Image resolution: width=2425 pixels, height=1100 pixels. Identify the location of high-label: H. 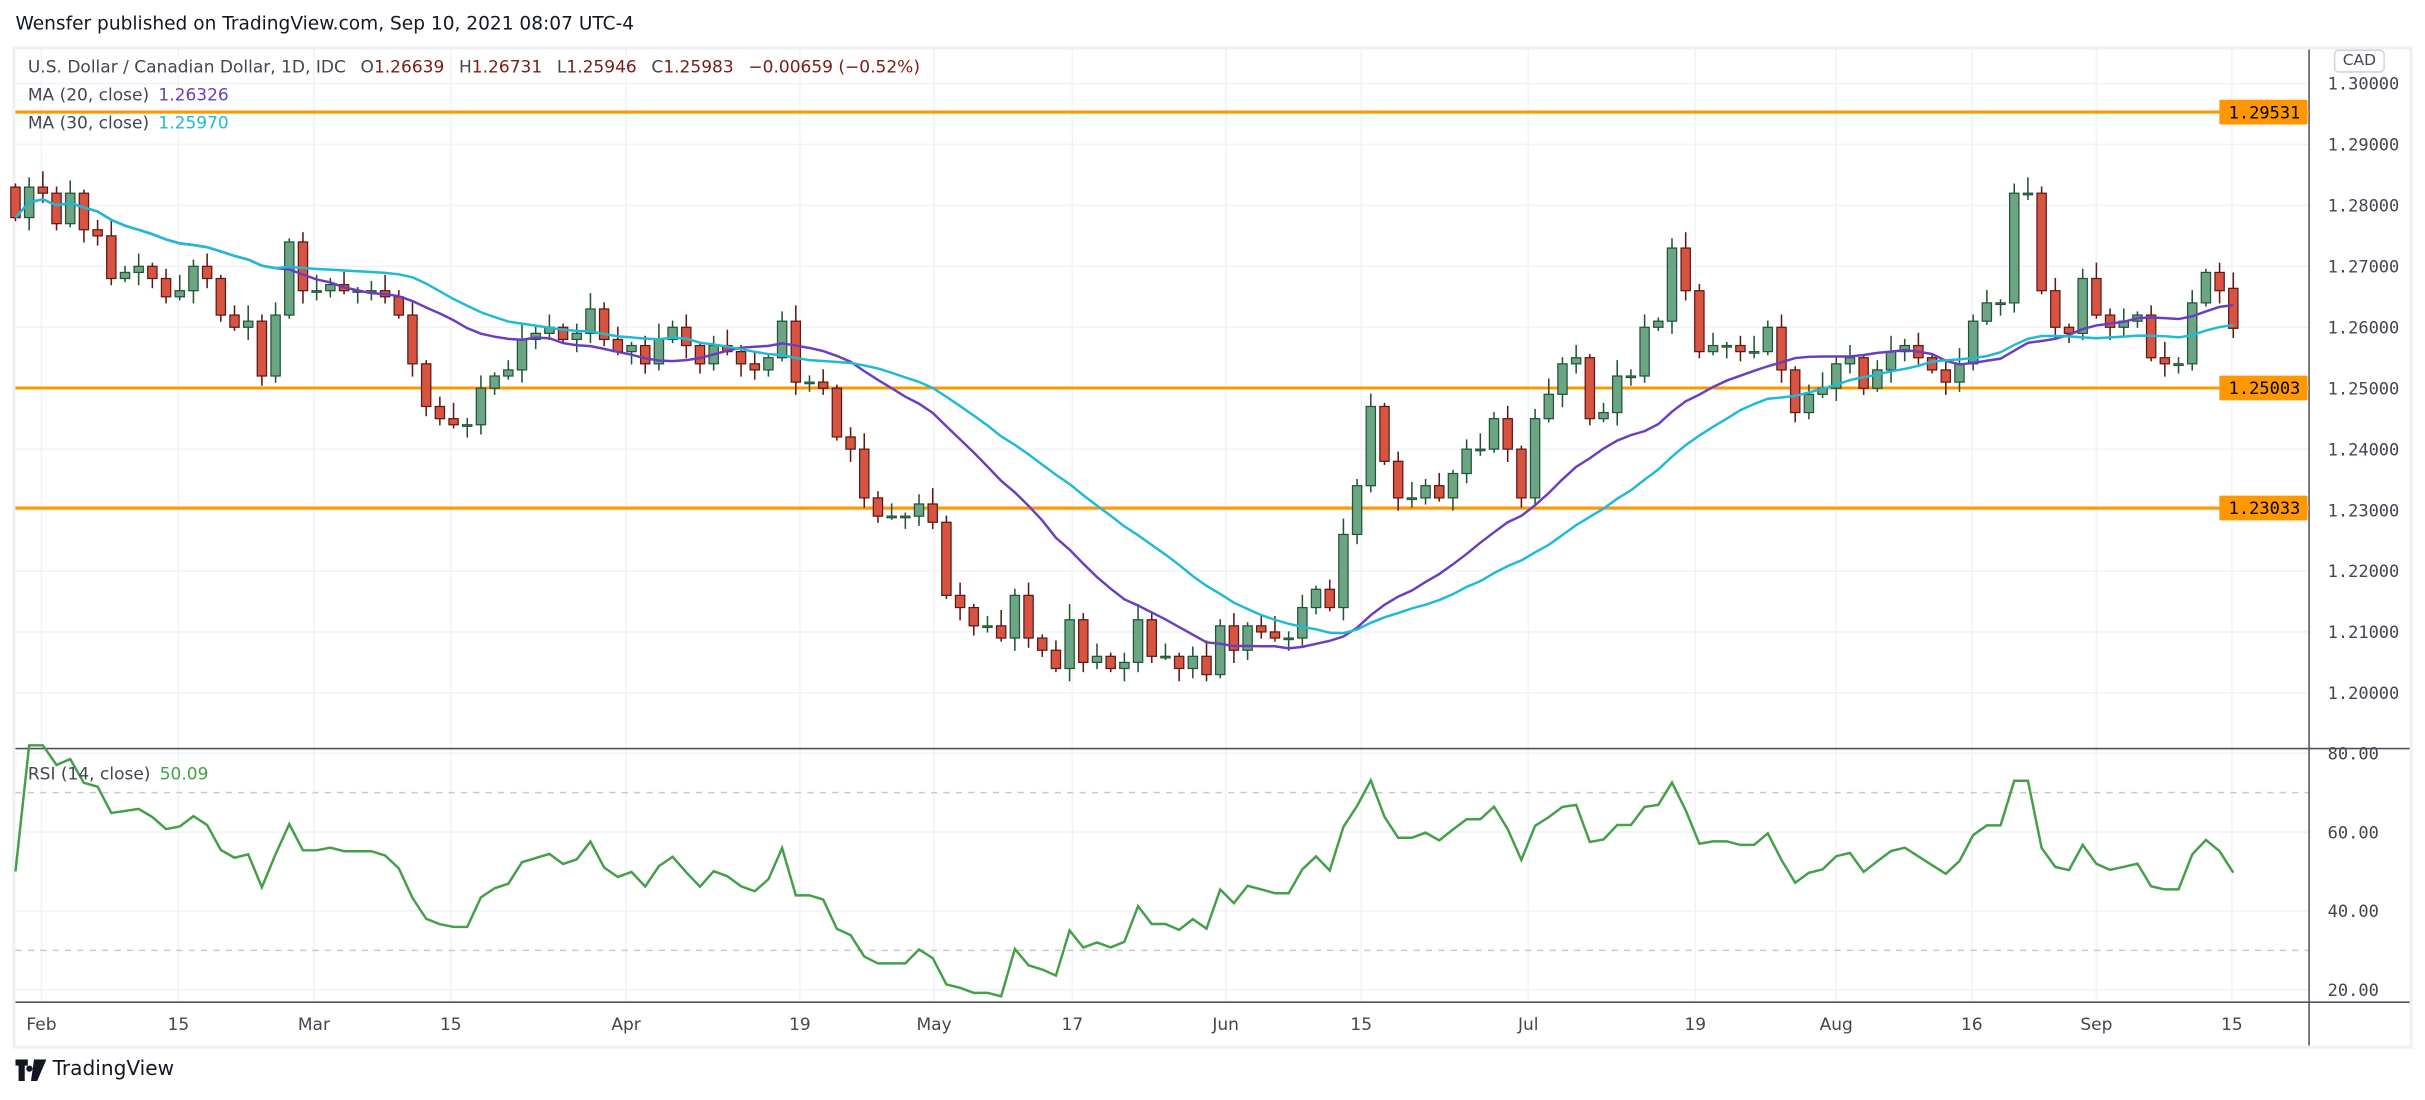
(465, 67).